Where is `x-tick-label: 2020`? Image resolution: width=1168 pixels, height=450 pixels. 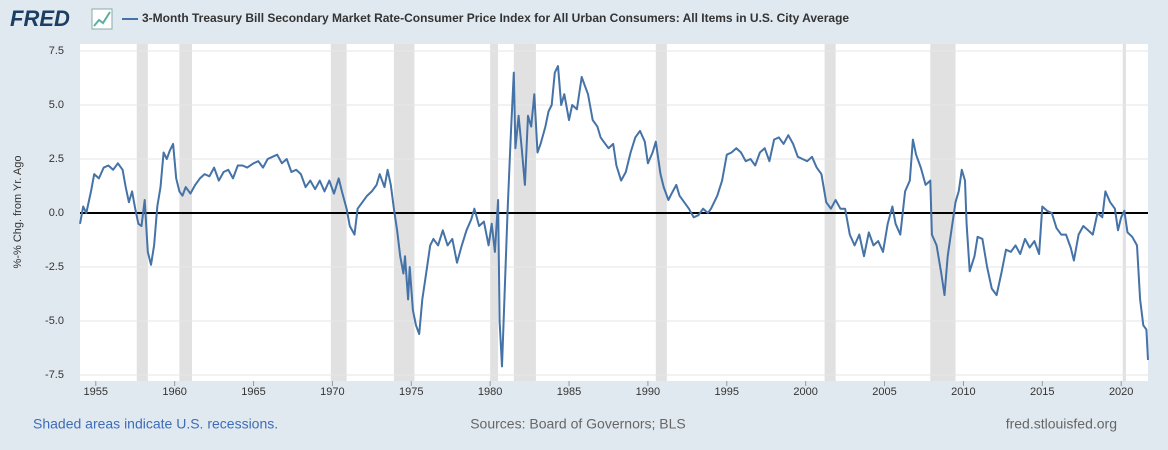 x-tick-label: 2020 is located at coordinates (1121, 392).